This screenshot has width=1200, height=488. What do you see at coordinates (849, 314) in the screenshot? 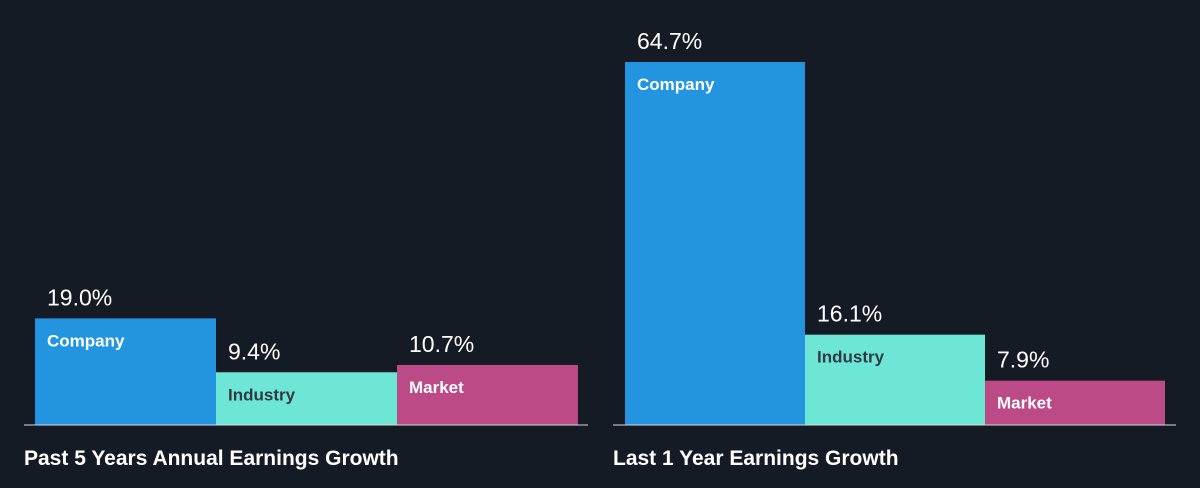
I see `value-label-industry: 16.1%` at bounding box center [849, 314].